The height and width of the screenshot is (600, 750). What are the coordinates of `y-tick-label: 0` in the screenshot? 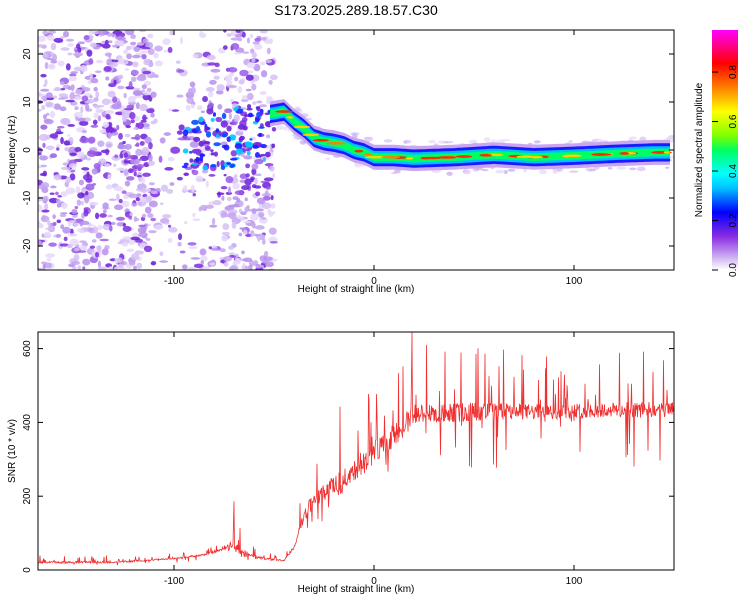 It's located at (27, 570).